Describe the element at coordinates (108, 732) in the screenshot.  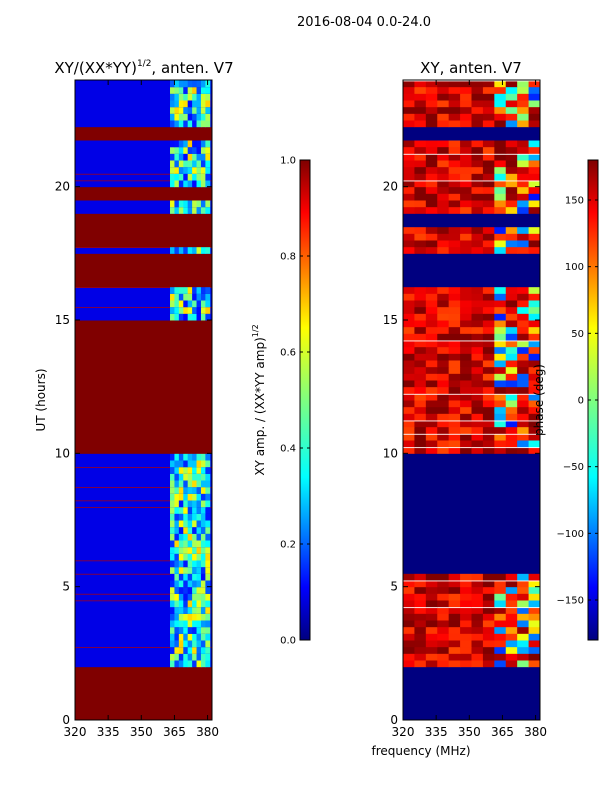
I see `x-tick-label: 335` at that location.